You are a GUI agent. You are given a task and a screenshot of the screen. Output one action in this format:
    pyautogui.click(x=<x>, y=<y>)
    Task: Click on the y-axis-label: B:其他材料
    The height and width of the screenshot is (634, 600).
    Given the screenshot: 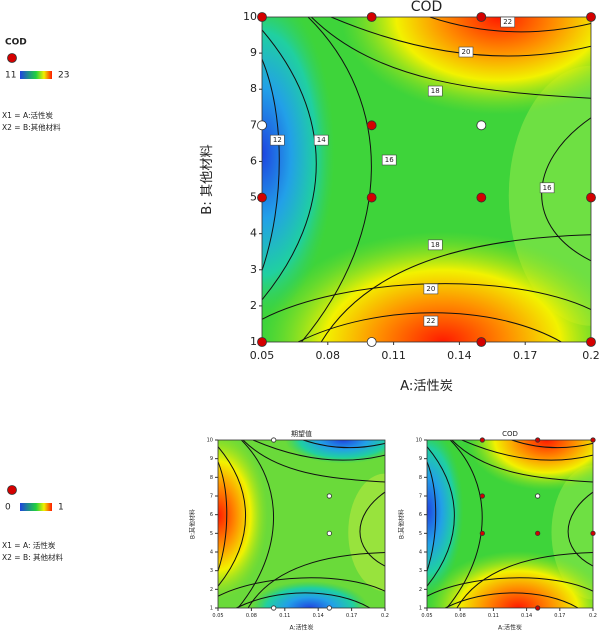 What is the action you would take?
    pyautogui.click(x=402, y=524)
    